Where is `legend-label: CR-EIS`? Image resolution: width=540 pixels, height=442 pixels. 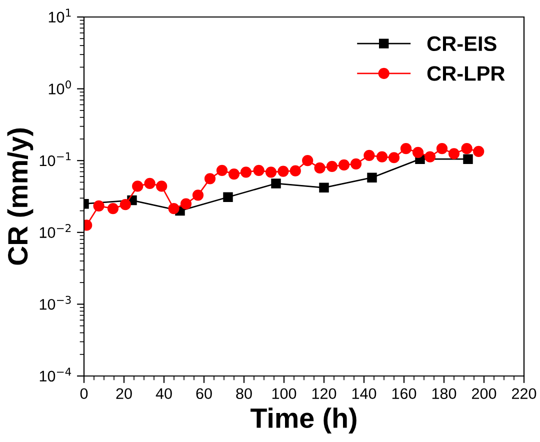 legend-label: CR-EIS is located at coordinates (461, 44).